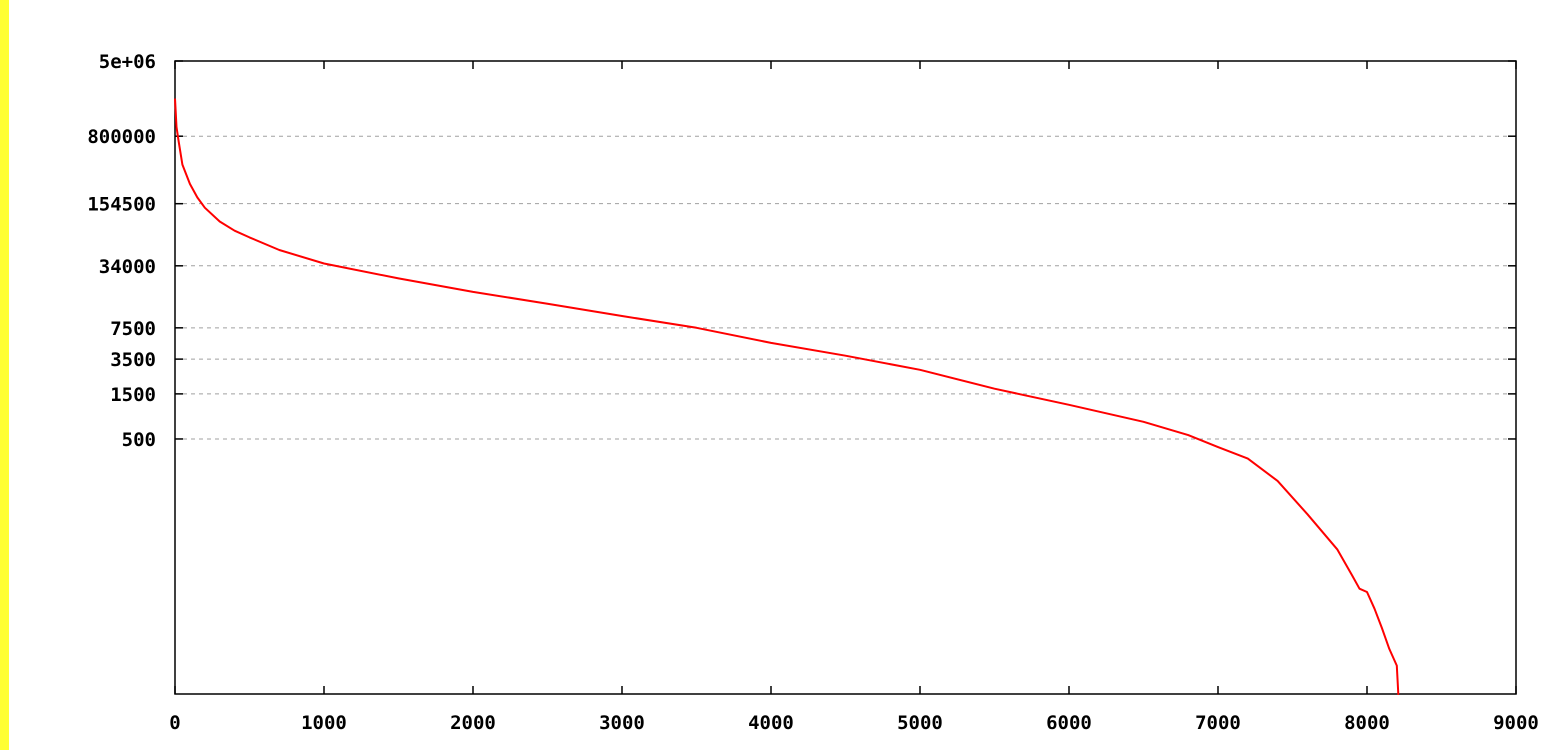 The image size is (1556, 750). What do you see at coordinates (473, 723) in the screenshot?
I see `x-tick-label: 2000` at bounding box center [473, 723].